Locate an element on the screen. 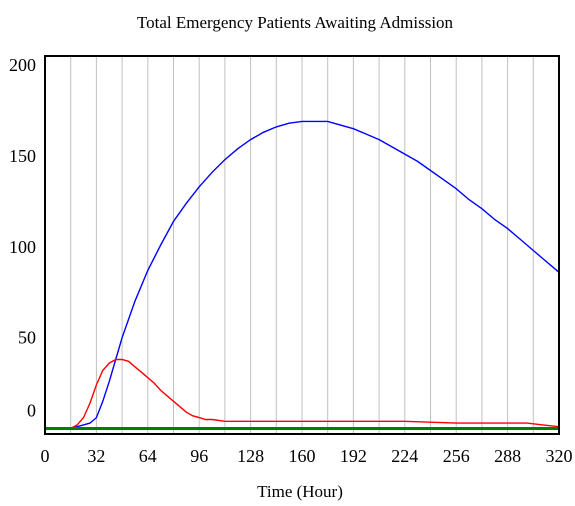 The image size is (575, 506). x-tick-label: 64 is located at coordinates (148, 456).